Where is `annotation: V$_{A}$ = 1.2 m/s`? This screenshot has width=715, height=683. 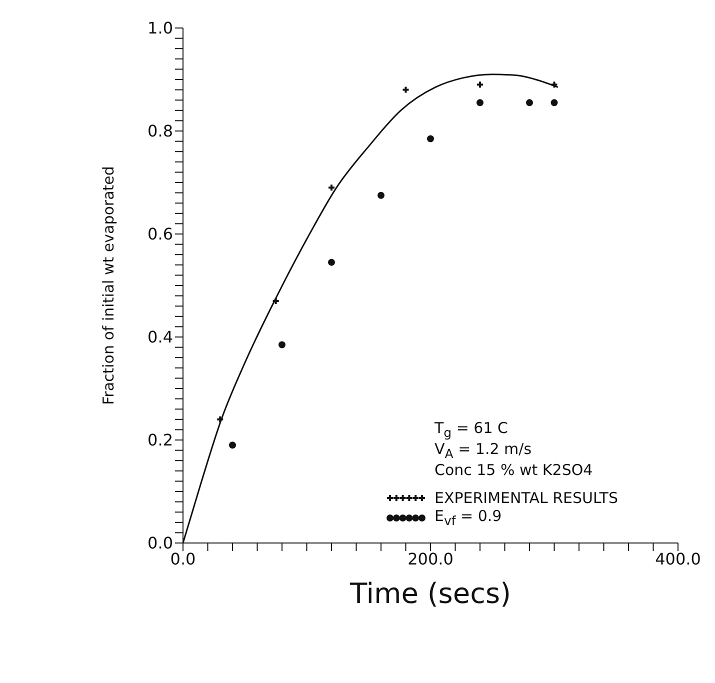 annotation: V$_{A}$ = 1.2 m/s is located at coordinates (483, 450).